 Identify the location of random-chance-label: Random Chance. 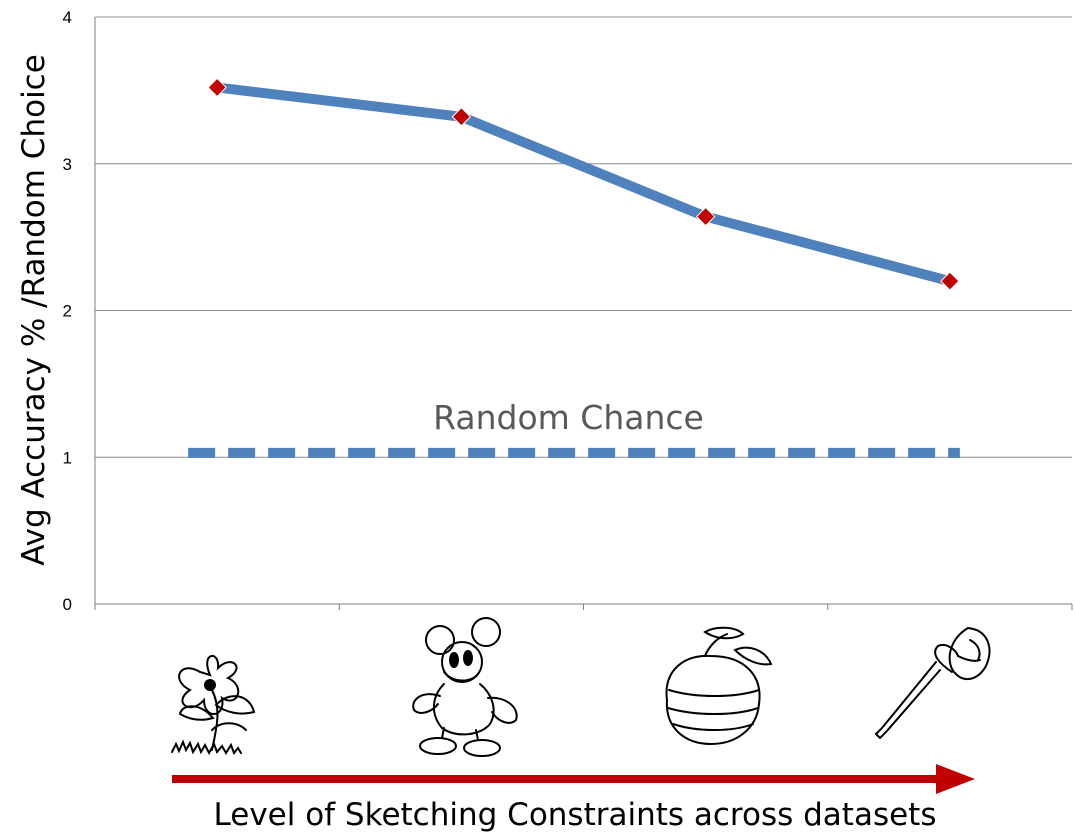
(568, 417).